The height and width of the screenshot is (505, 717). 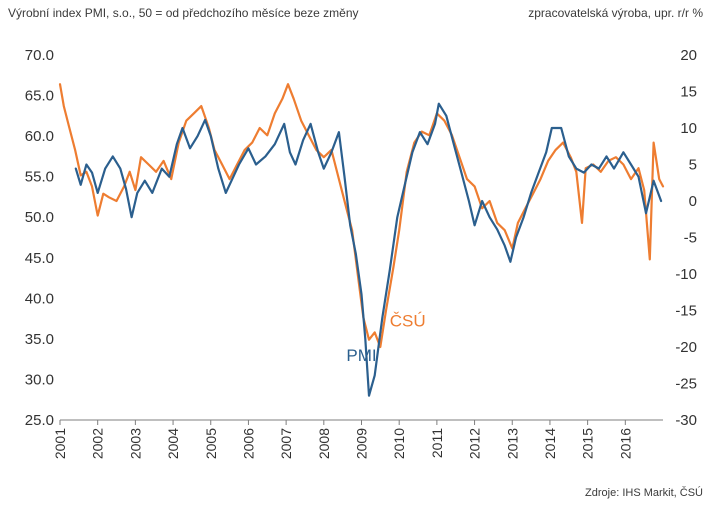 What do you see at coordinates (686, 384) in the screenshot?
I see `right-y-tick-label: -25` at bounding box center [686, 384].